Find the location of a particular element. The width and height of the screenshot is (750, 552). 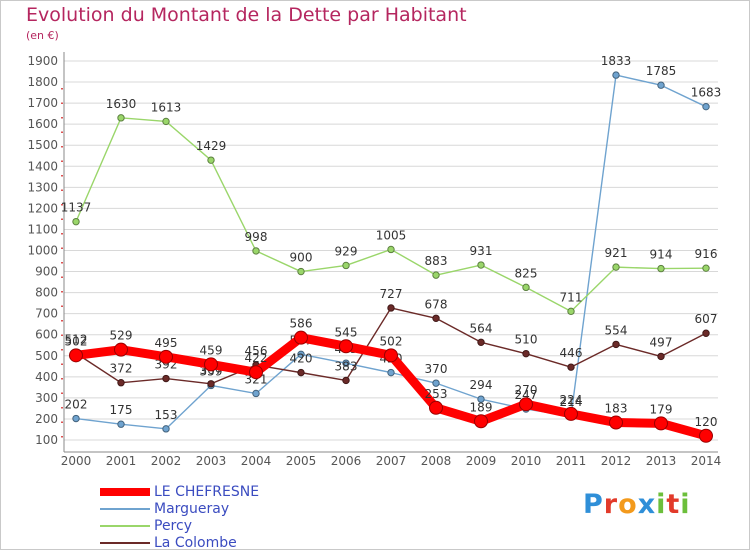

data-label: 921 is located at coordinates (616, 253).